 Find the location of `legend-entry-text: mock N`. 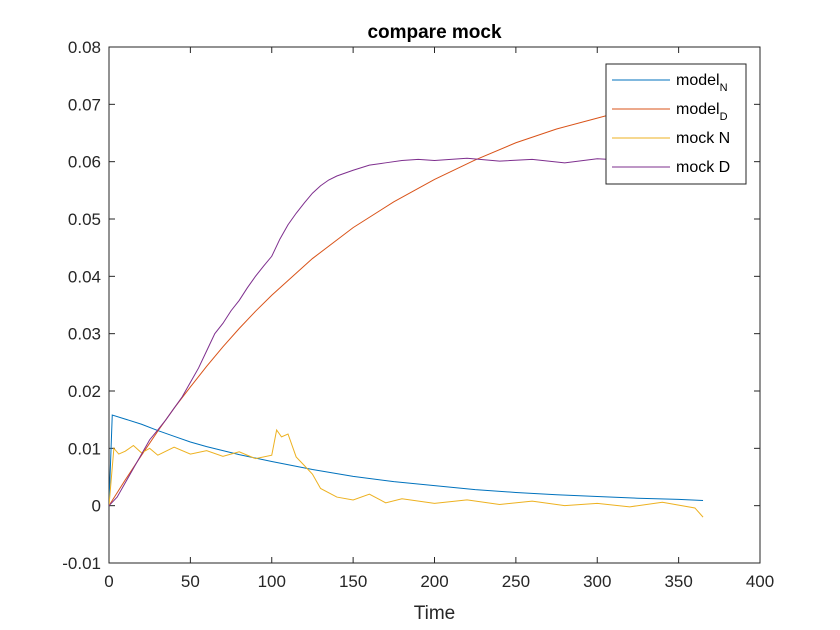

legend-entry-text: mock N is located at coordinates (703, 138).